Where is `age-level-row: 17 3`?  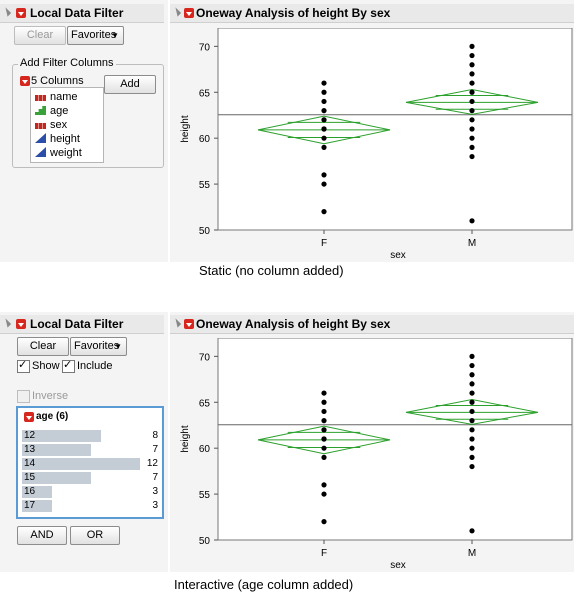 age-level-row: 17 3 is located at coordinates (90, 506).